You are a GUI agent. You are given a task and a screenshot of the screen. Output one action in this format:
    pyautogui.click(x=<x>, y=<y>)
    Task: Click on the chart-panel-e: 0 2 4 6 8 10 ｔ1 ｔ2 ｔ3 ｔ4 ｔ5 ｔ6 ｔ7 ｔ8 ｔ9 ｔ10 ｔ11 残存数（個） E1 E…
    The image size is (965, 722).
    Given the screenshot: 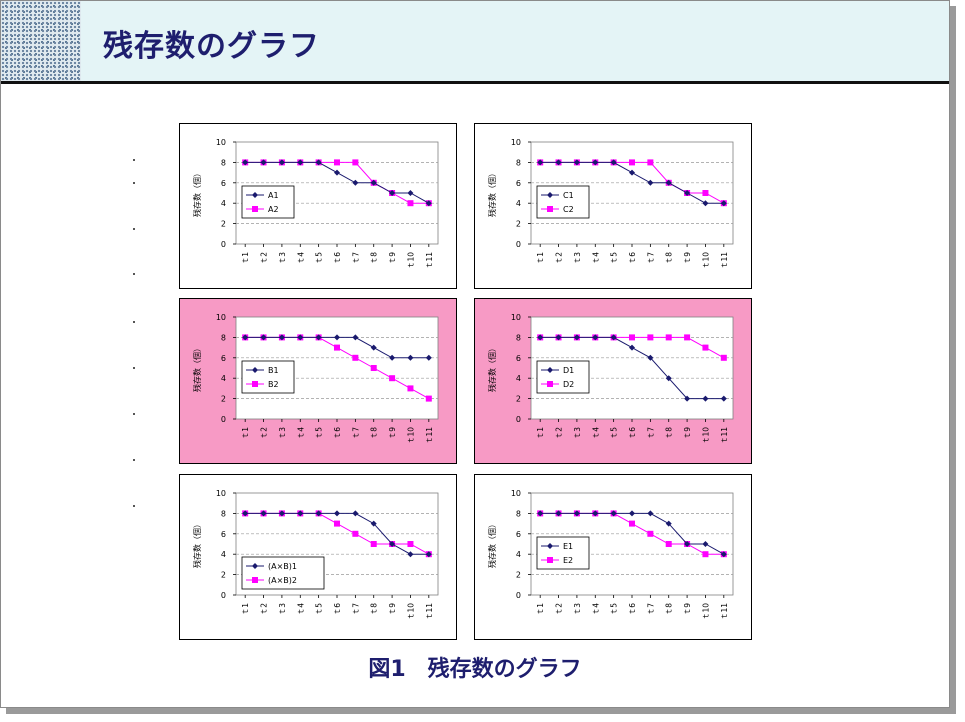 What is the action you would take?
    pyautogui.click(x=613, y=557)
    